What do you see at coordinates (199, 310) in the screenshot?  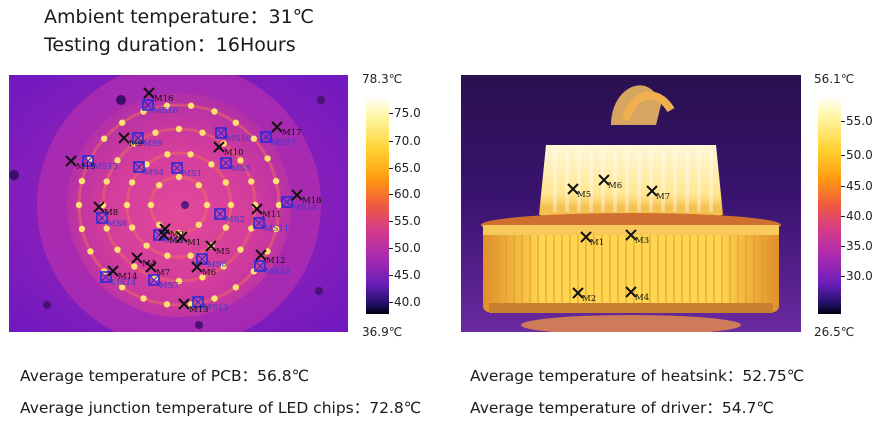 I see `marker-label-m13: M13` at bounding box center [199, 310].